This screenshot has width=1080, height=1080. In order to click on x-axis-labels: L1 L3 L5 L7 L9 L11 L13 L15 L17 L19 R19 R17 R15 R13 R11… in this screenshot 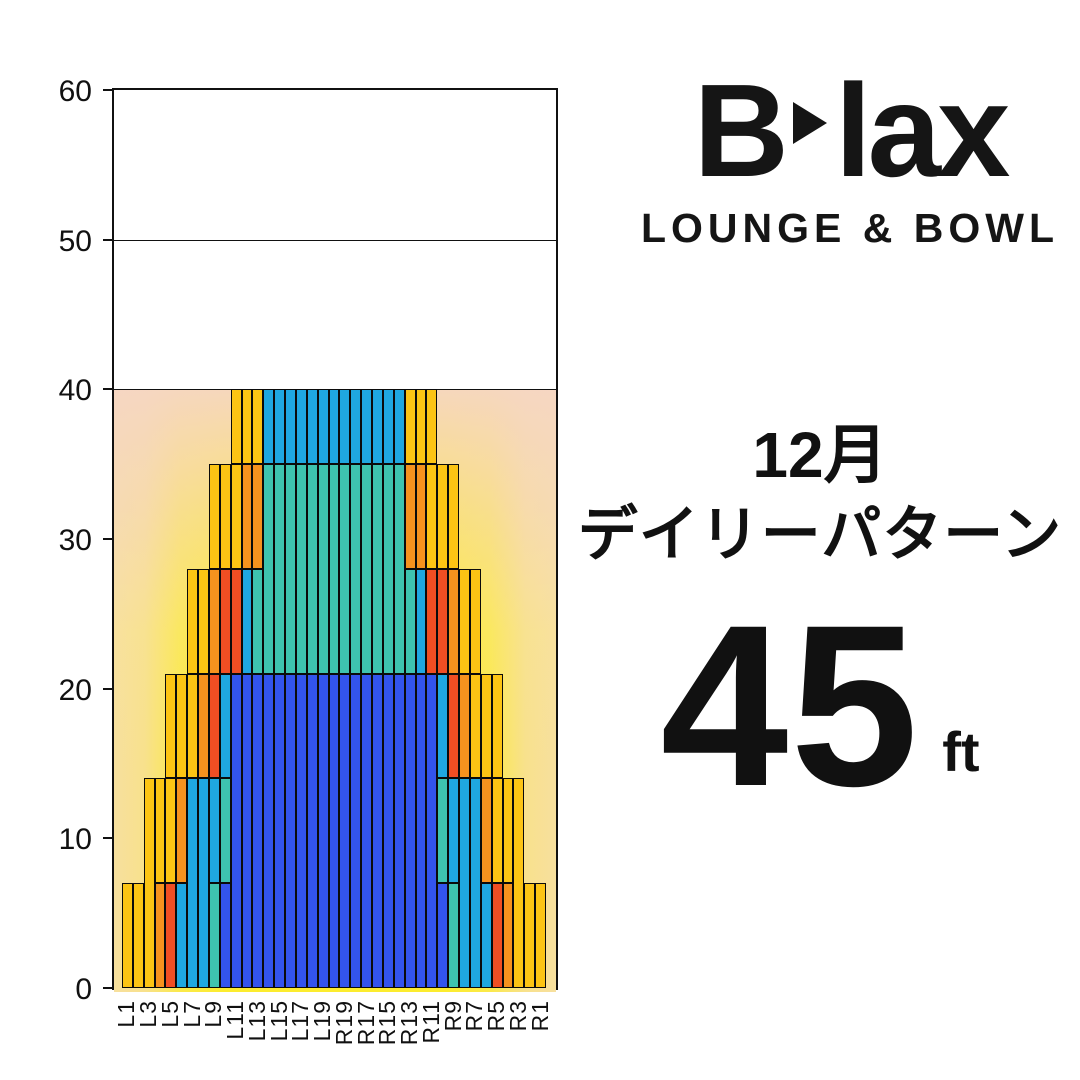, I will do `click(335, 1036)`.